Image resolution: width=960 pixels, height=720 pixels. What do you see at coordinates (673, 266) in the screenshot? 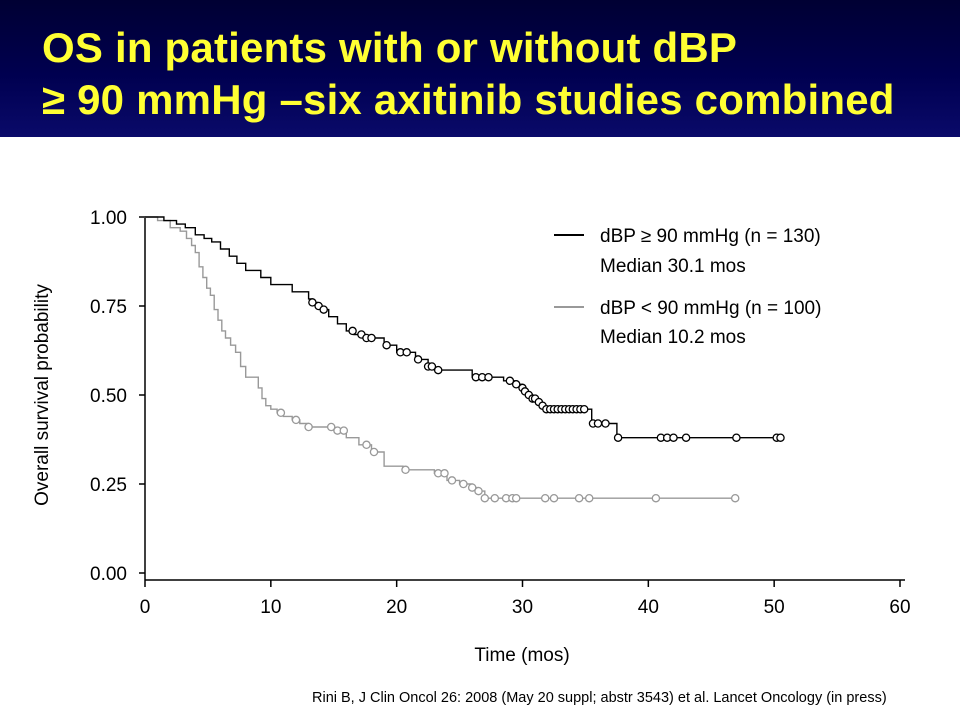
I see `legend-median-high-dbp: Median 30.1 mos` at bounding box center [673, 266].